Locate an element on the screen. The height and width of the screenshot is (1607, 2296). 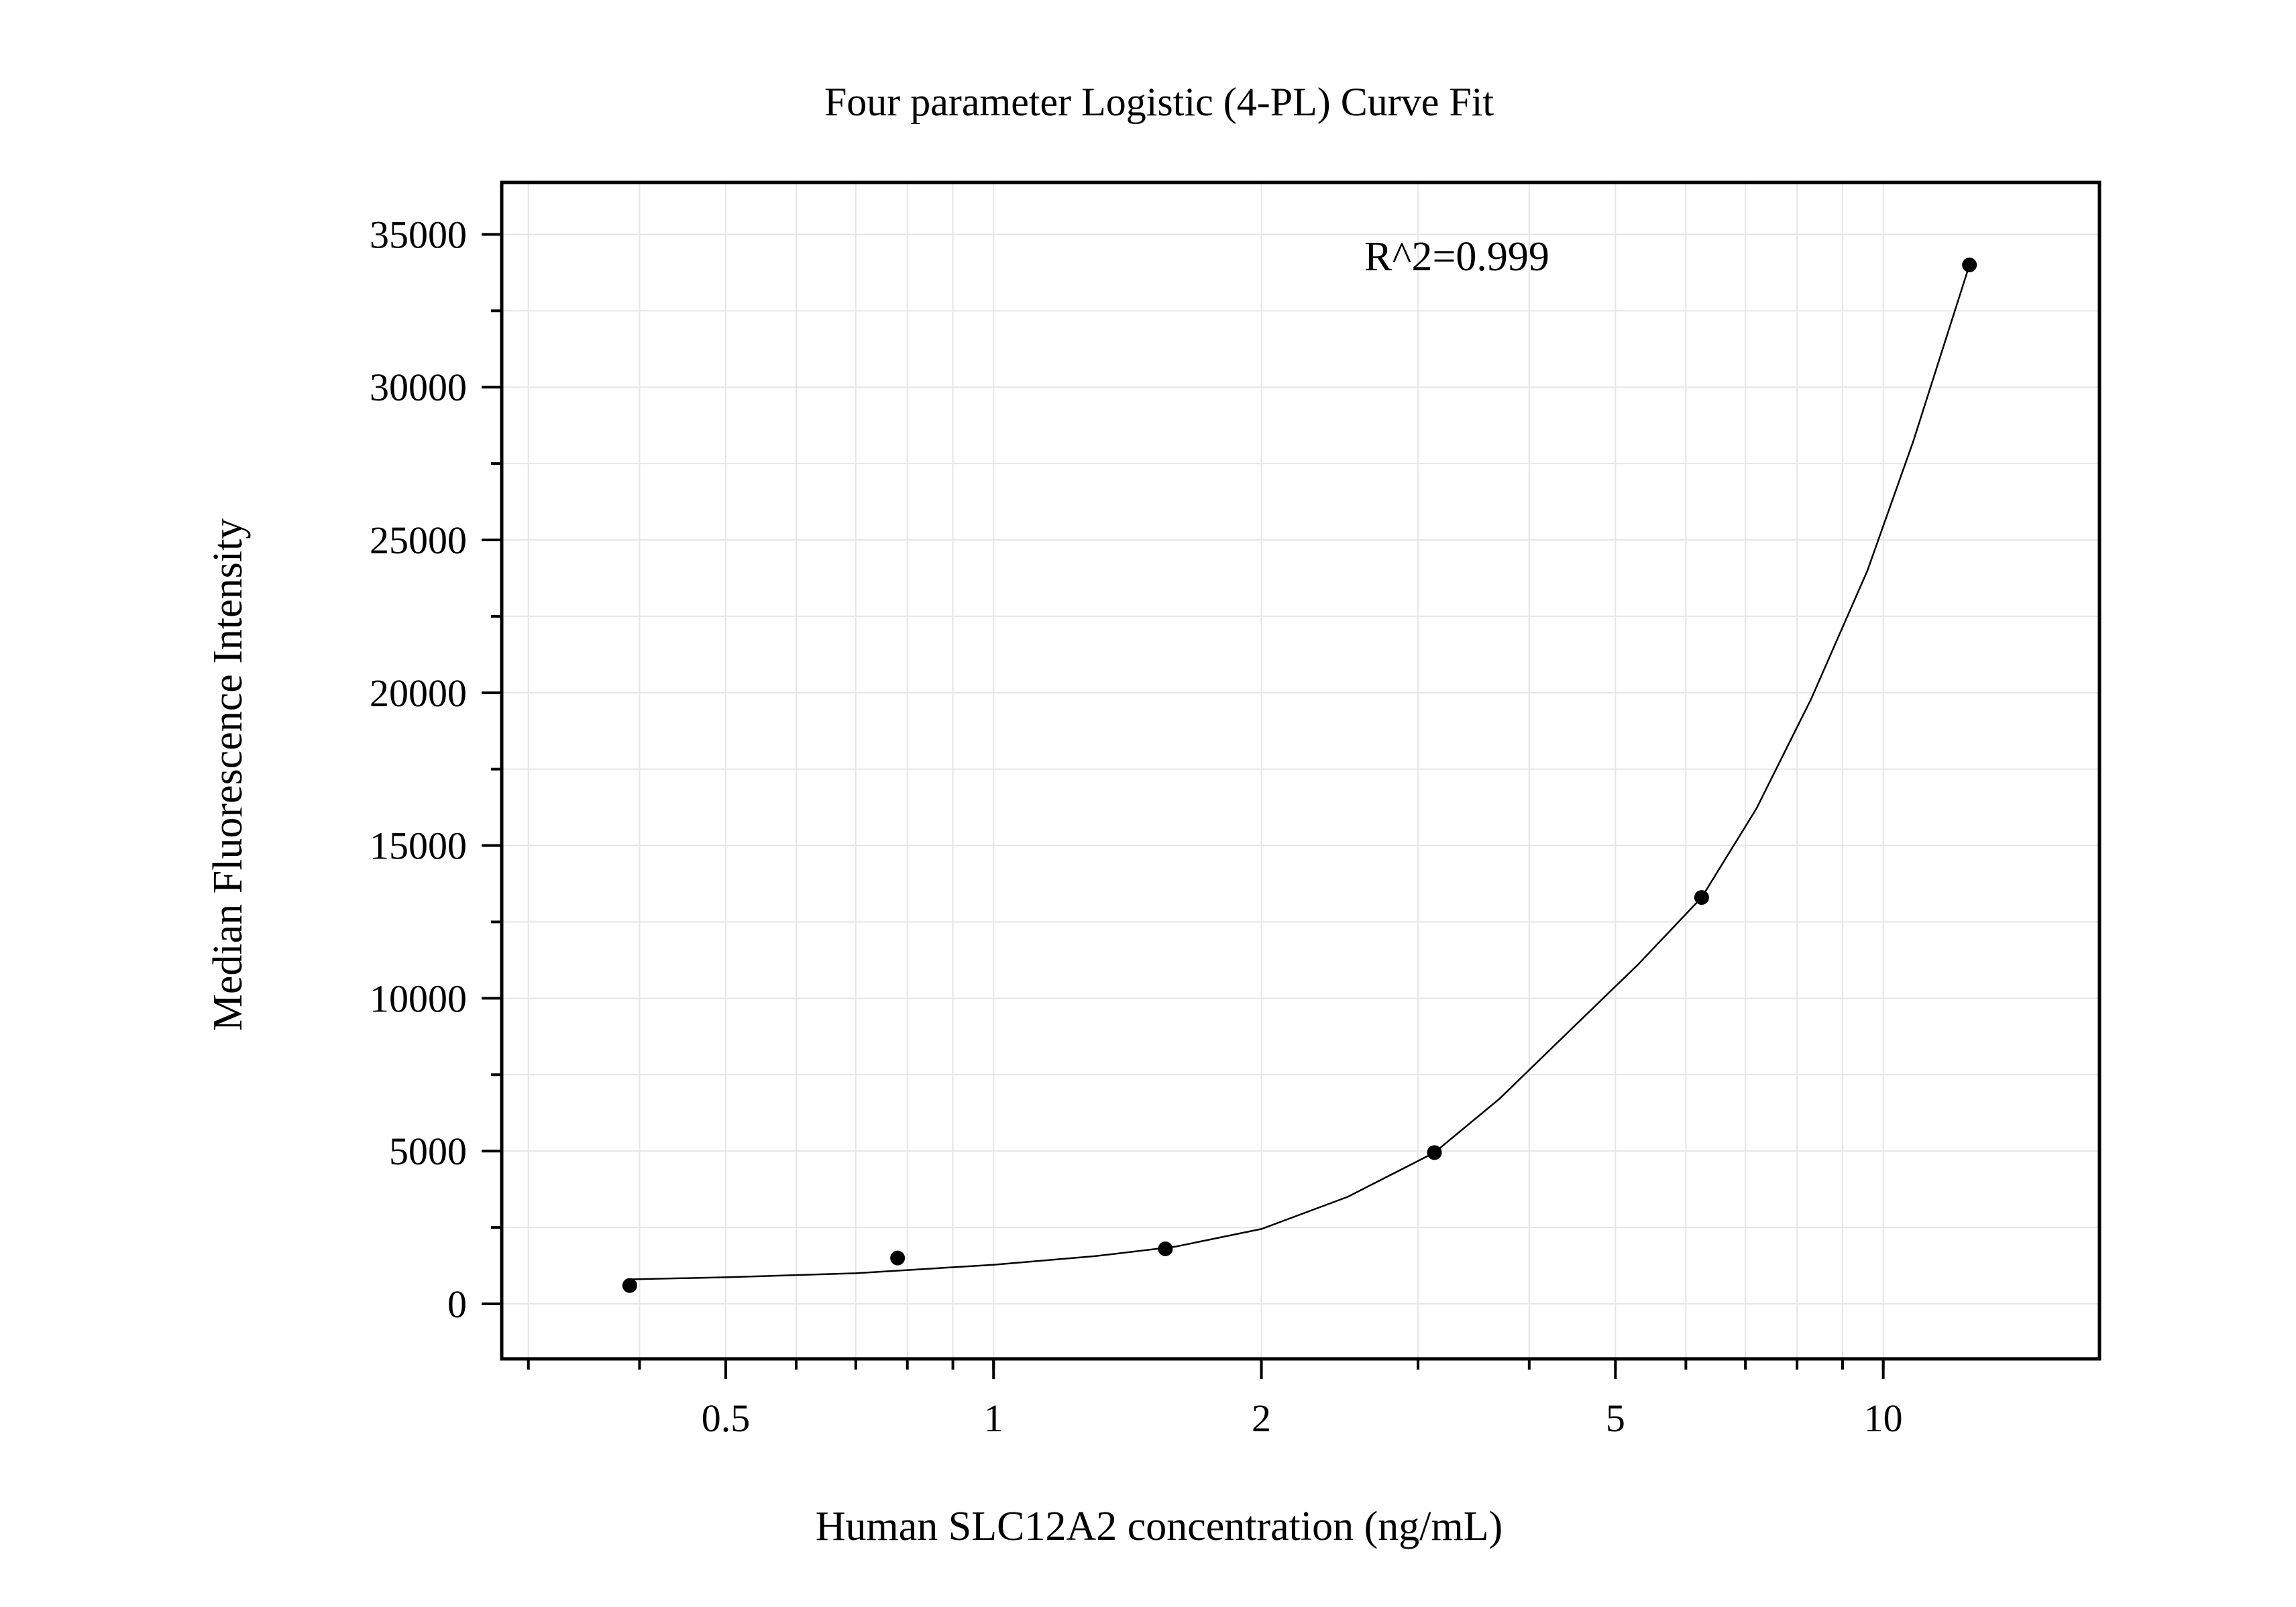
y-tick-label: 25000 is located at coordinates (418, 540).